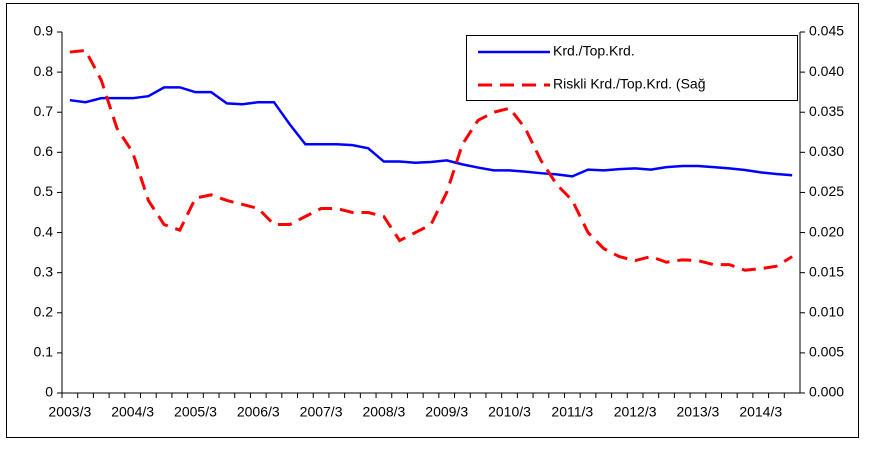 This screenshot has width=869, height=459. What do you see at coordinates (826, 311) in the screenshot?
I see `y2-tick-label: 0.010` at bounding box center [826, 311].